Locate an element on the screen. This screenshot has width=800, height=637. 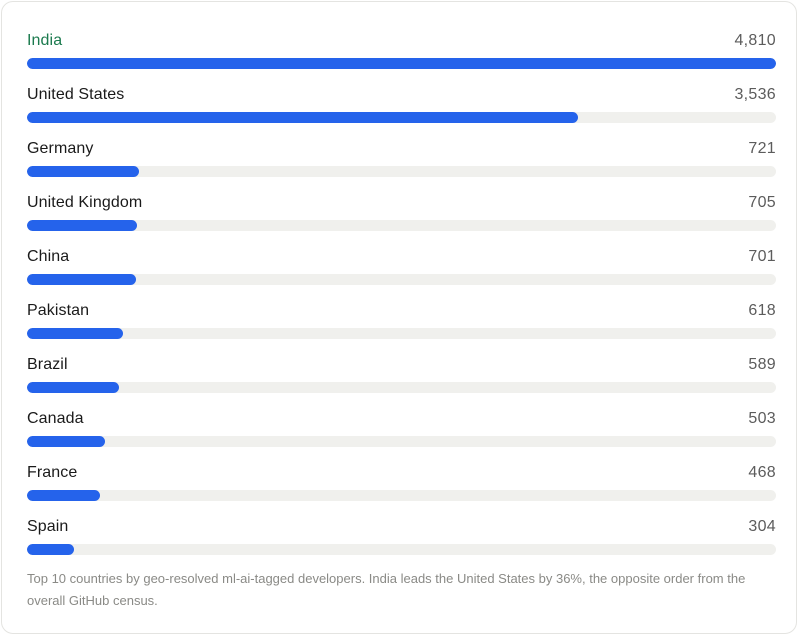
value-label: 701 is located at coordinates (762, 256).